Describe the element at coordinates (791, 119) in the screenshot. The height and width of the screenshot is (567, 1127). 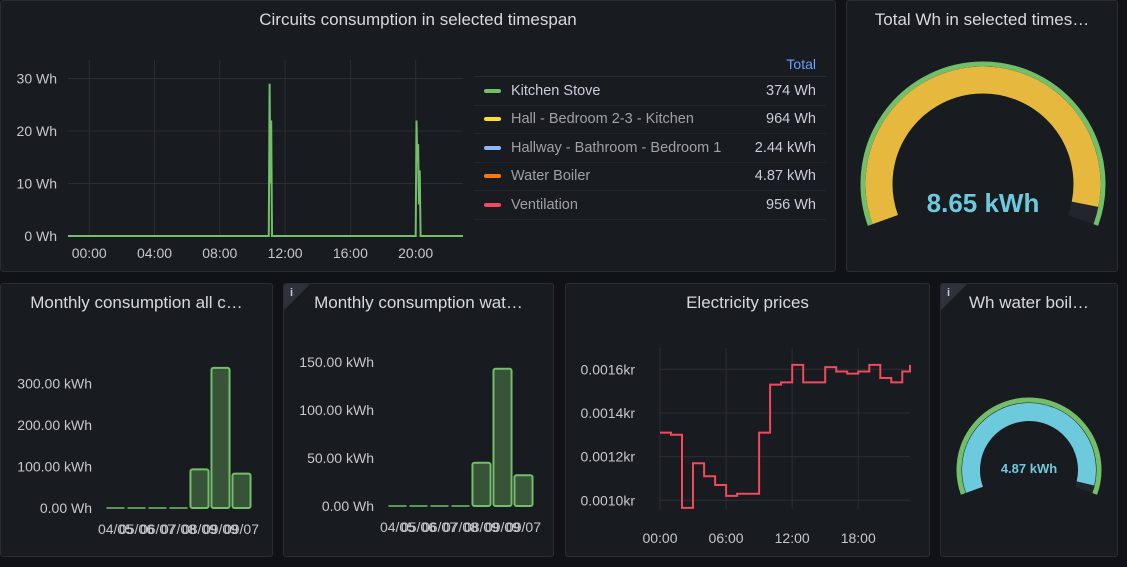
I see `legend-item-value: 964 Wh` at that location.